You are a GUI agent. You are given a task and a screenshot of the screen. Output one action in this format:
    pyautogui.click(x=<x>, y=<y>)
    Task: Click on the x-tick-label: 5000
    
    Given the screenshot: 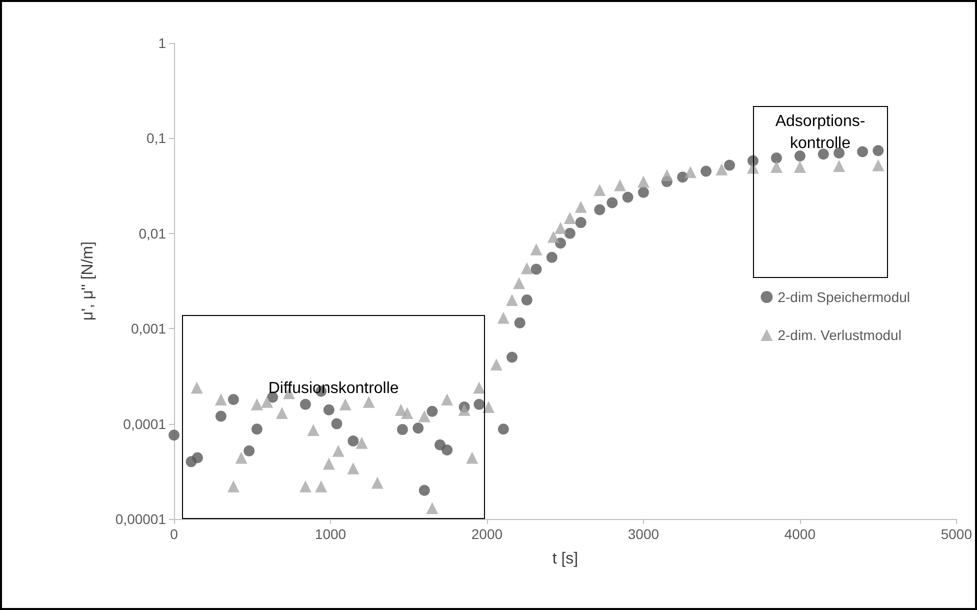 What is the action you would take?
    pyautogui.click(x=956, y=534)
    